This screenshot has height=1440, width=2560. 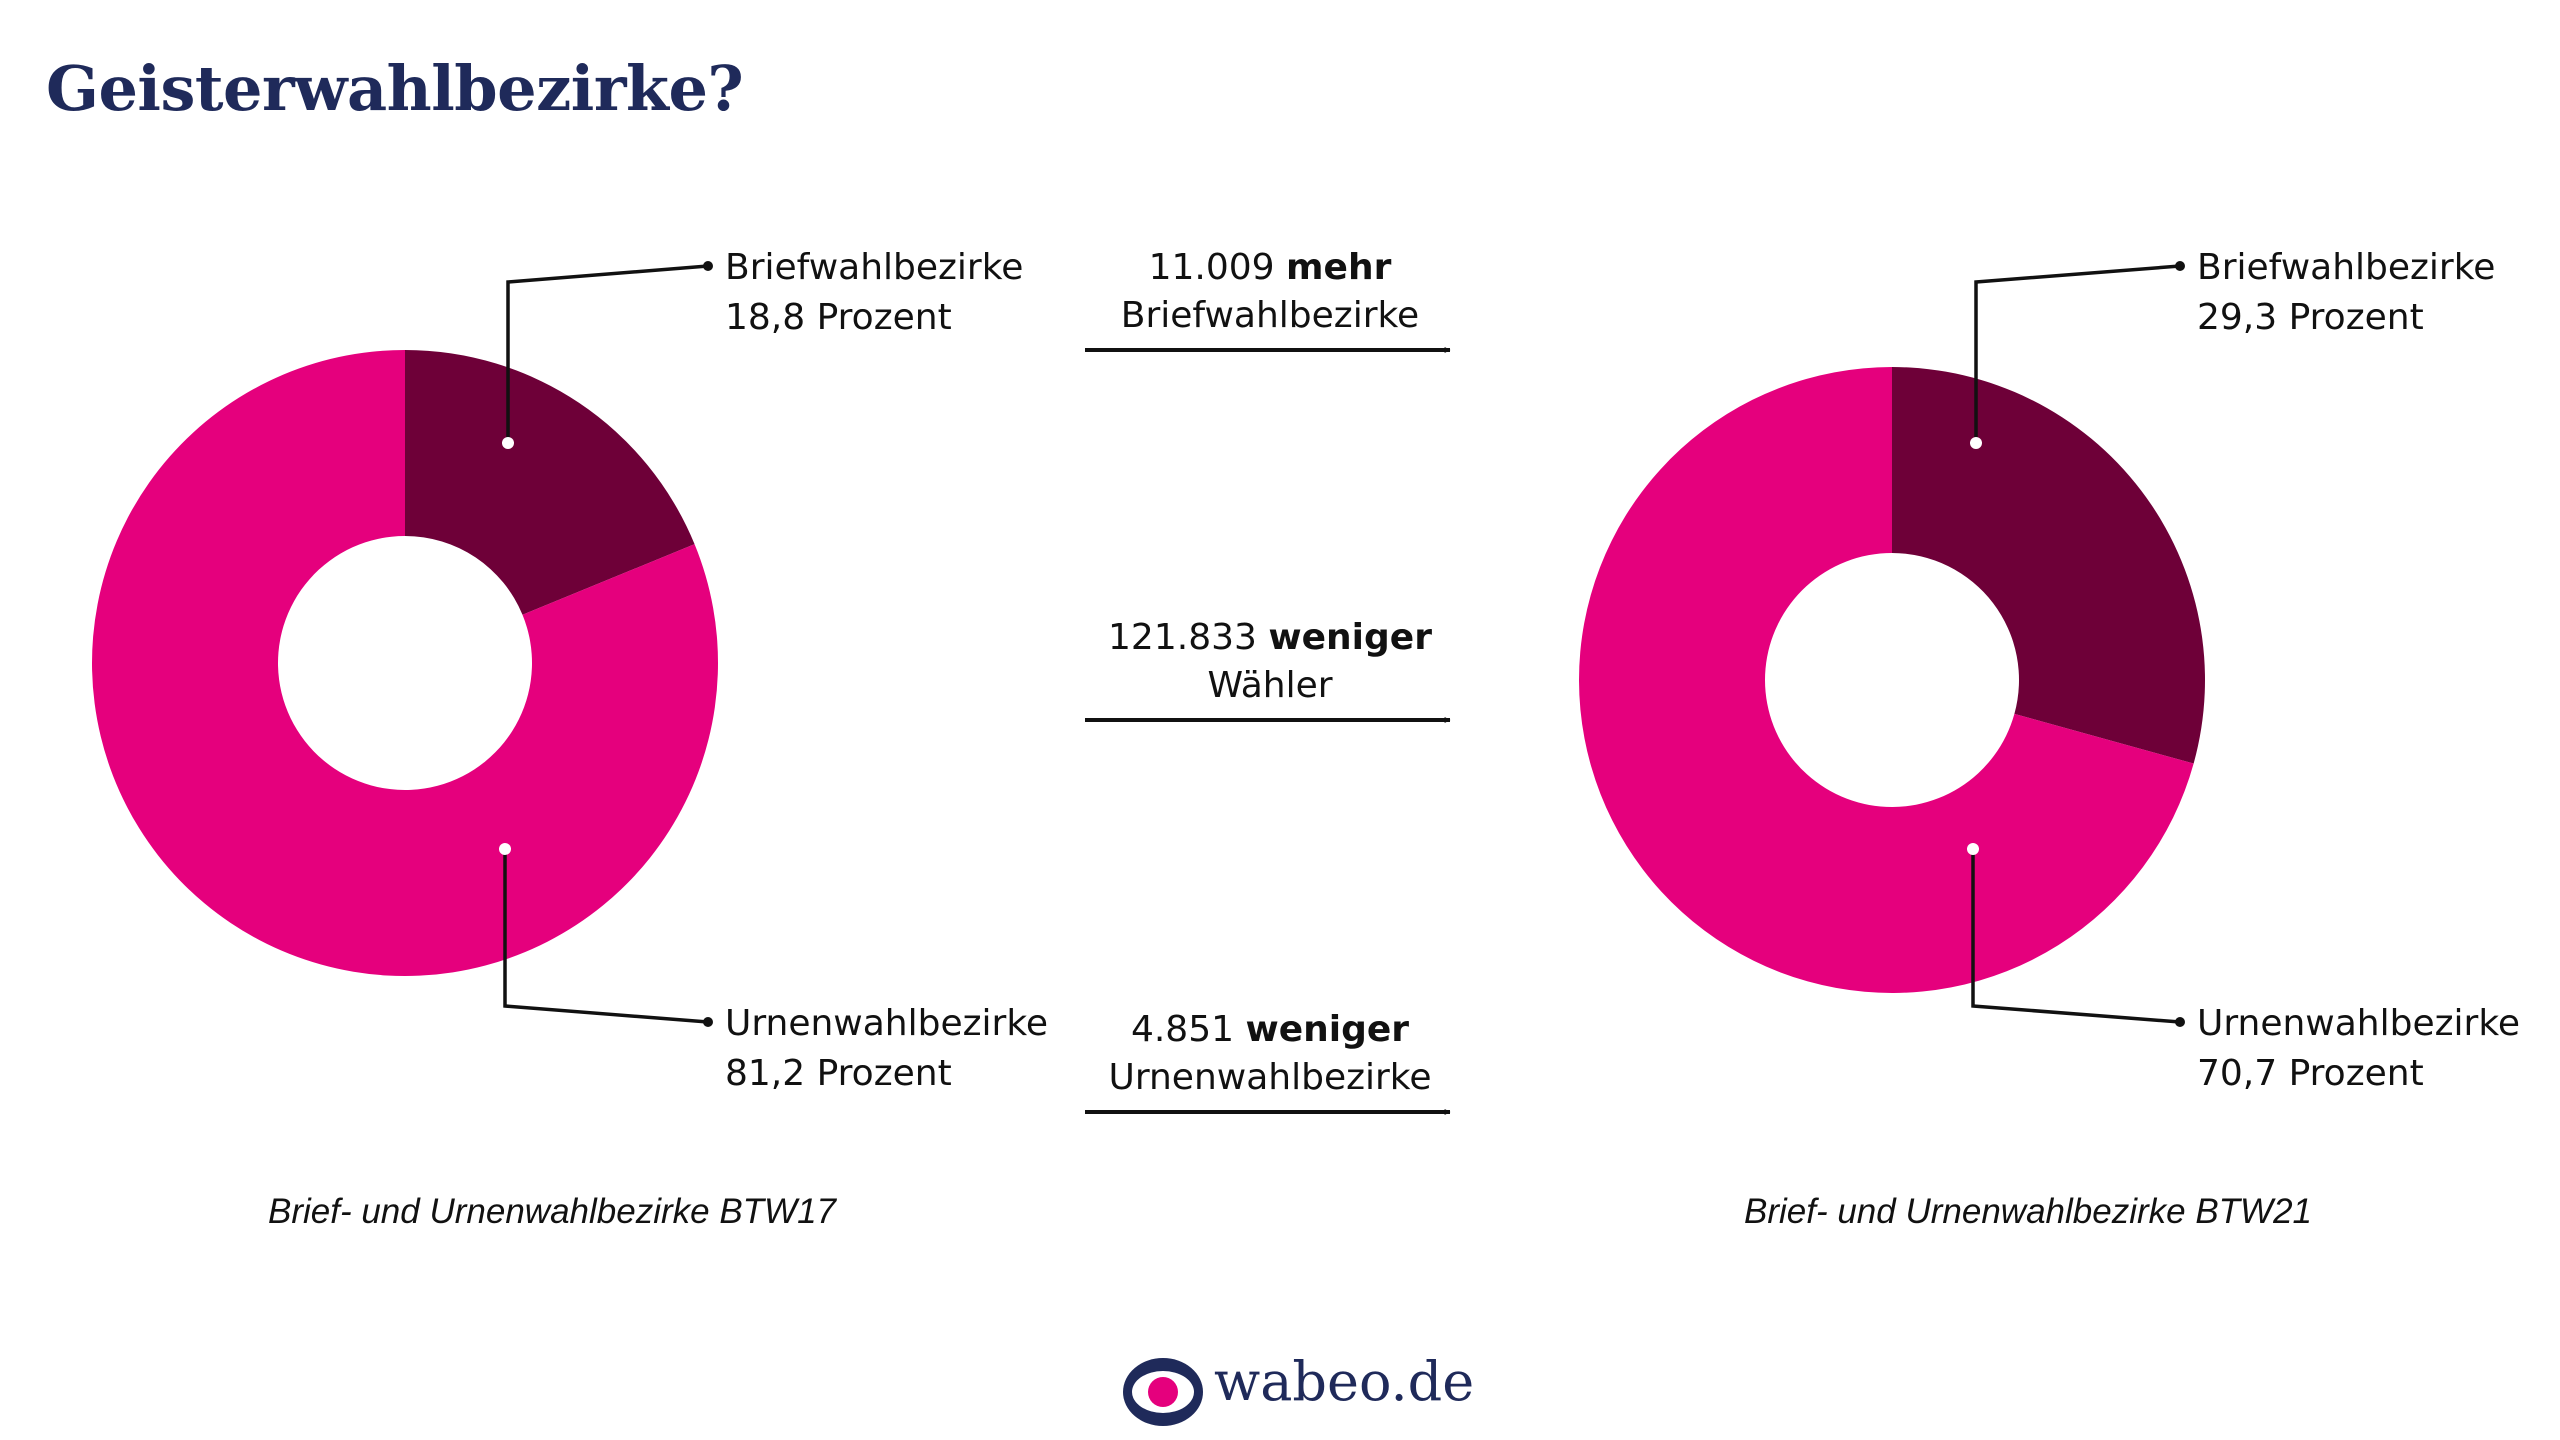 What do you see at coordinates (550, 482) in the screenshot?
I see `slice-briefwahlbezirke-btw17` at bounding box center [550, 482].